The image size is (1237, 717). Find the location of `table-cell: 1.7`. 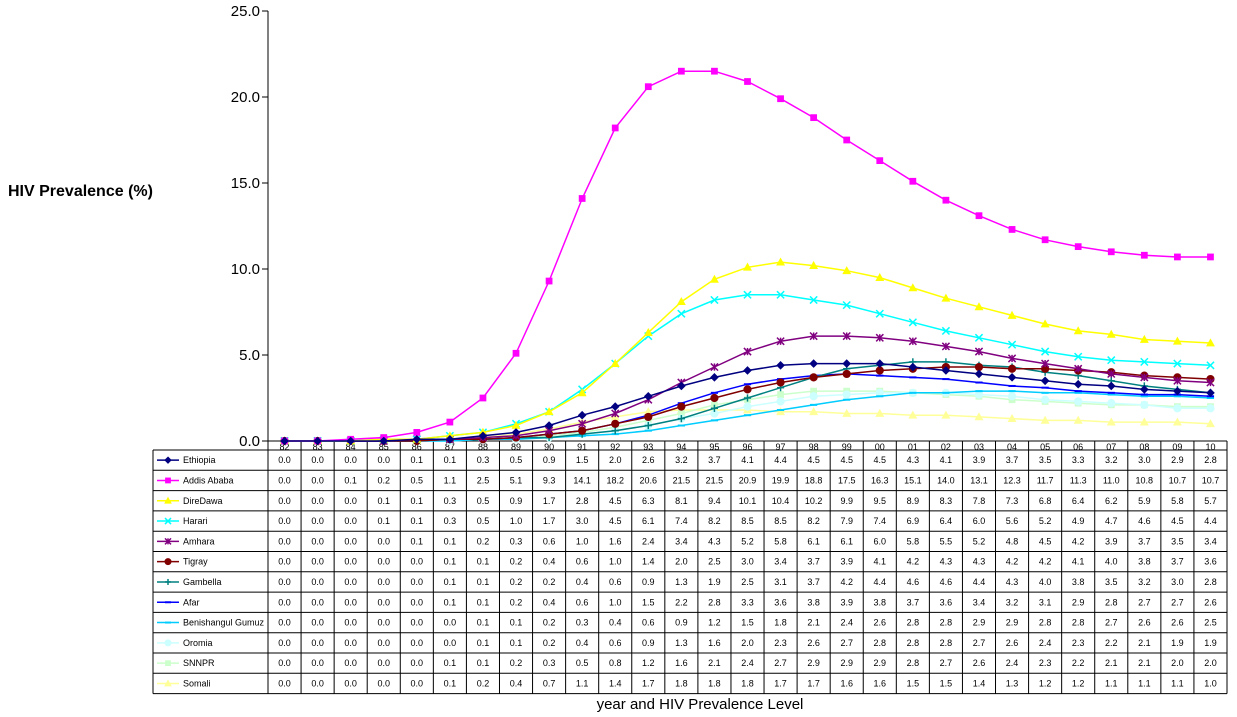

table-cell: 1.7 is located at coordinates (813, 683).